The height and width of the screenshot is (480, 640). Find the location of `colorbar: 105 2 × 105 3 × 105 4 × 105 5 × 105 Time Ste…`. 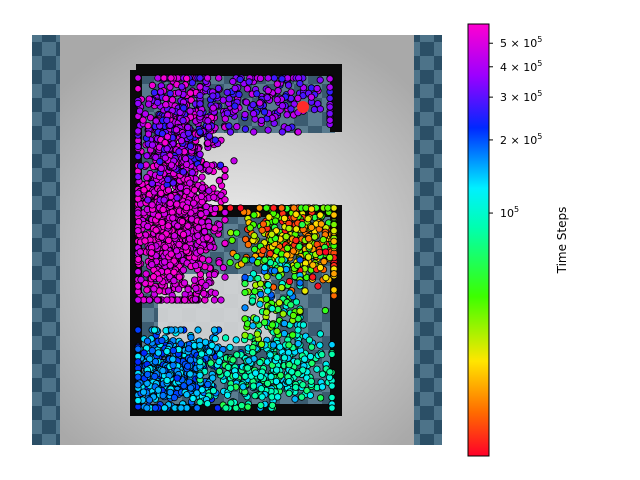

colorbar: 105 2 × 105 3 × 105 4 × 105 5 × 105 Time Ste… is located at coordinates (518, 240).